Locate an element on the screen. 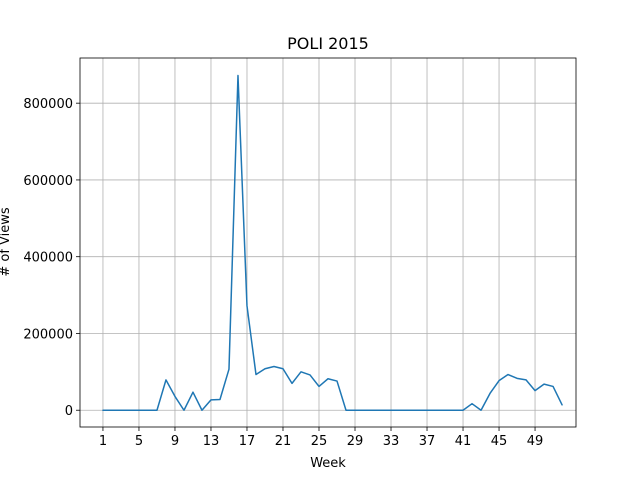 Image resolution: width=640 pixels, height=480 pixels. x-axis-label: Week is located at coordinates (328, 463).